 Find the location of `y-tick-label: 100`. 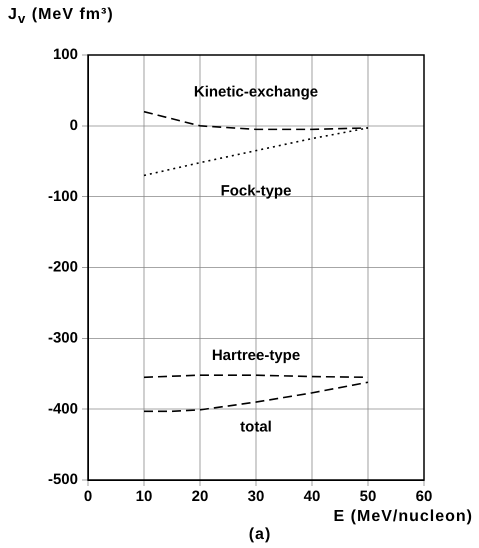

y-tick-label: 100 is located at coordinates (65, 55).